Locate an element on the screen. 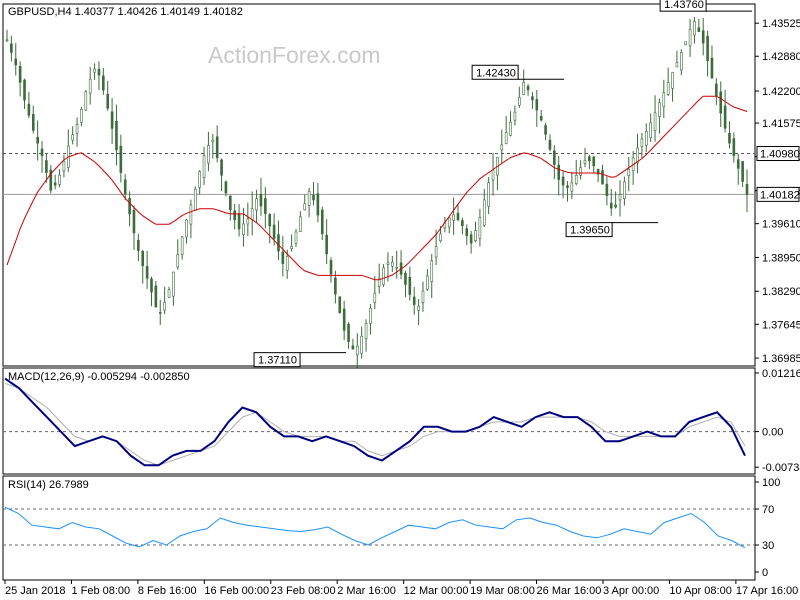  annotation-label: 1.43760 is located at coordinates (684, 5).